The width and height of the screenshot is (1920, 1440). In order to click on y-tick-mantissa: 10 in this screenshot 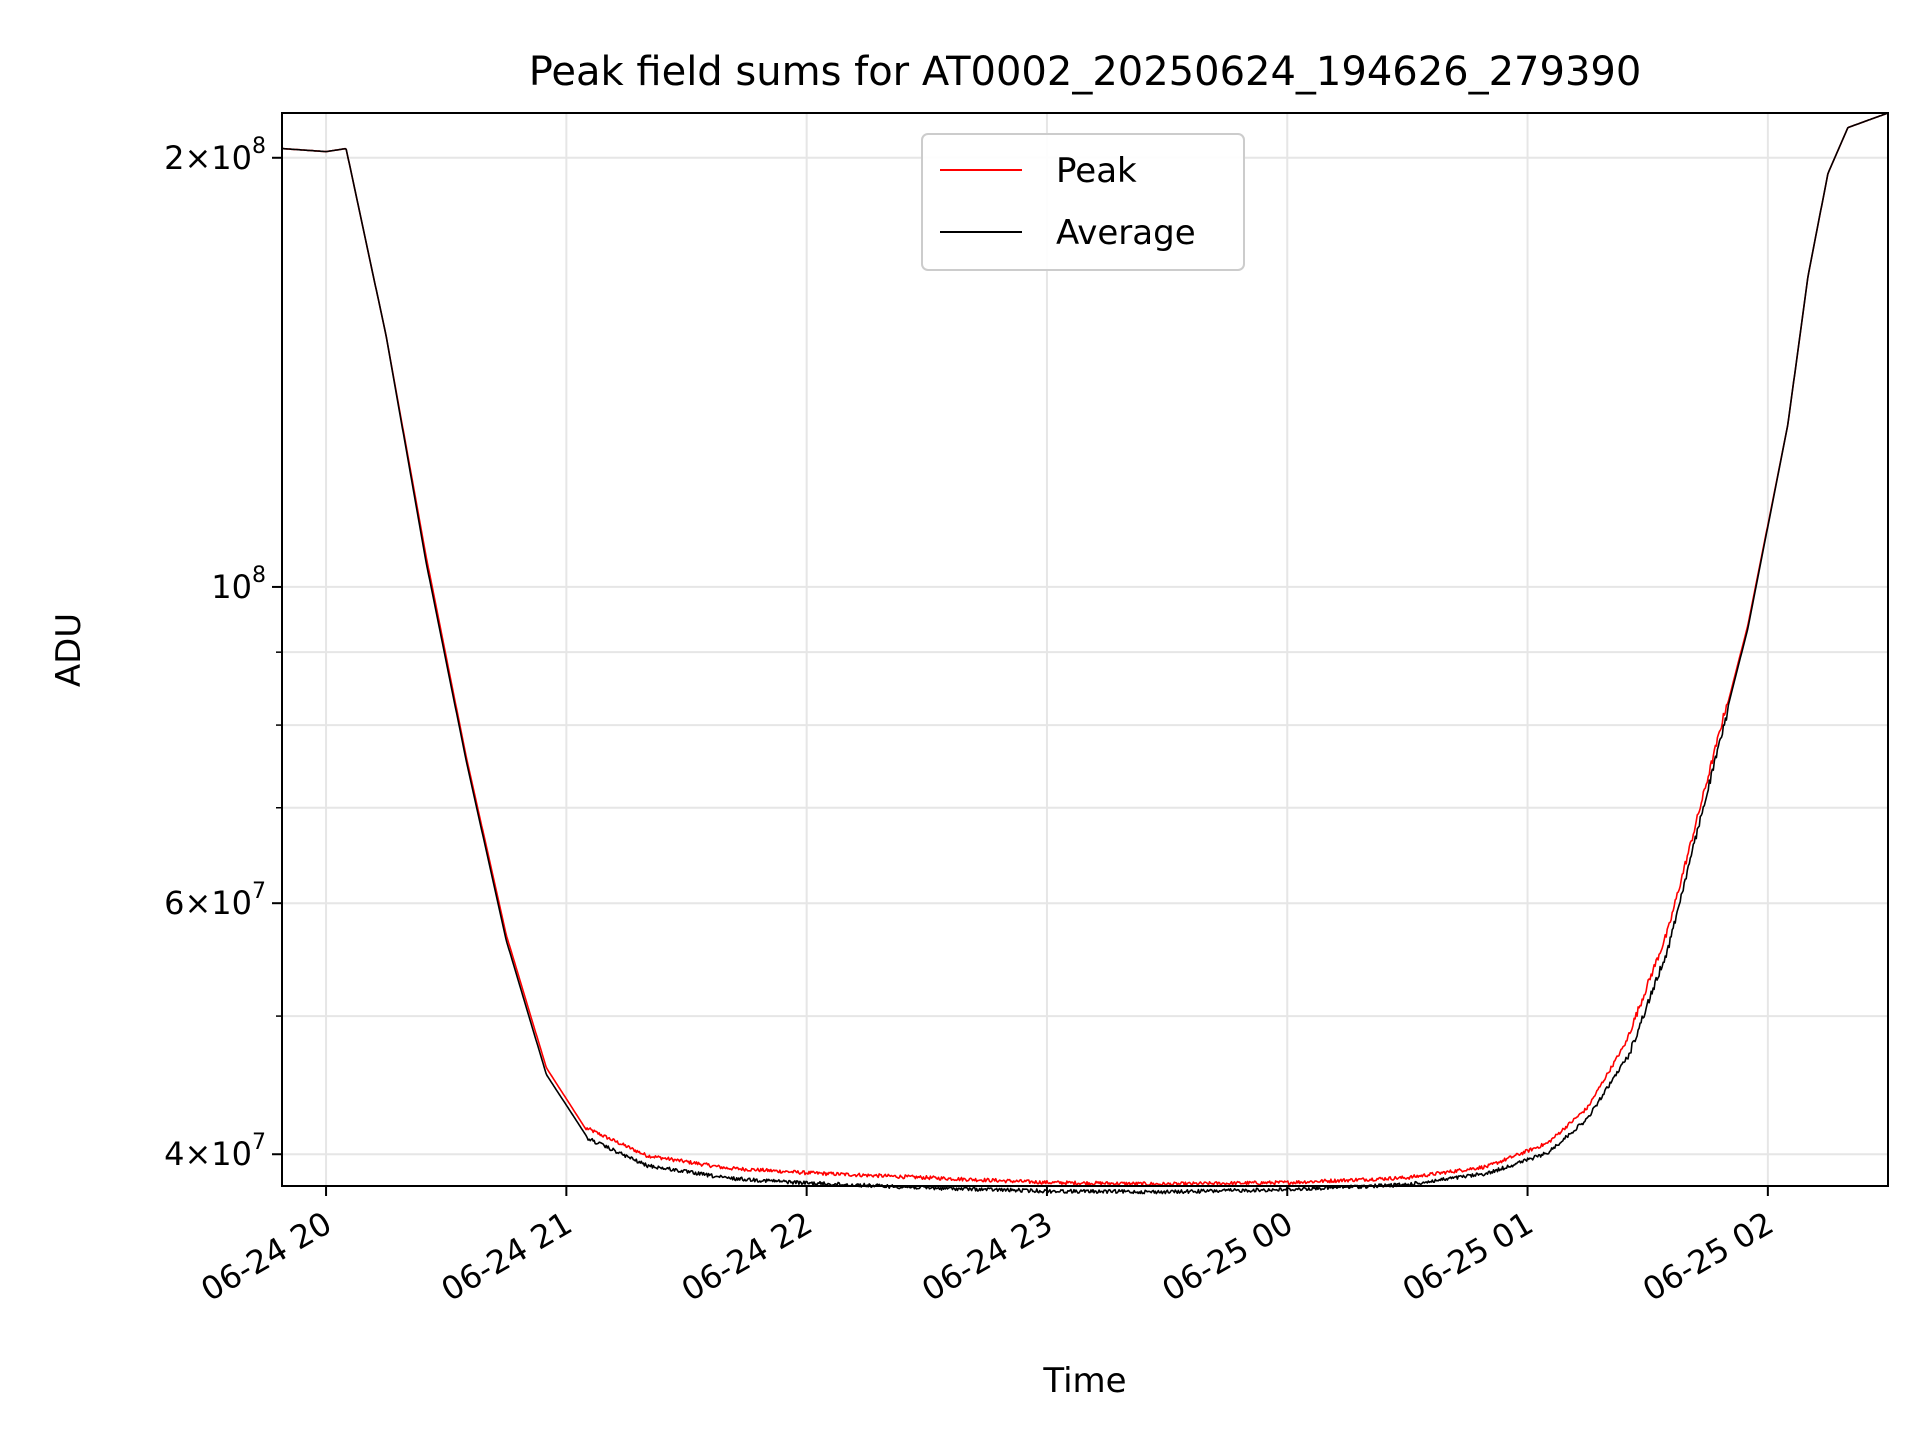, I will do `click(231, 587)`.